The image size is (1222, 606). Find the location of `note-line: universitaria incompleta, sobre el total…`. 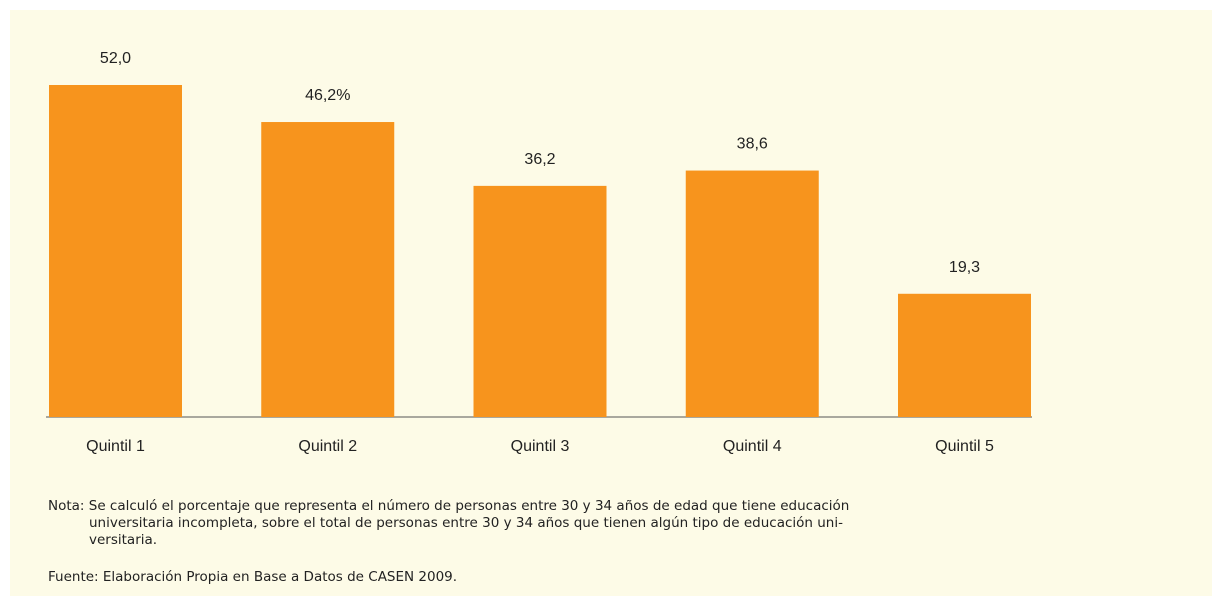

note-line: universitaria incompleta, sobre el total… is located at coordinates (466, 523).